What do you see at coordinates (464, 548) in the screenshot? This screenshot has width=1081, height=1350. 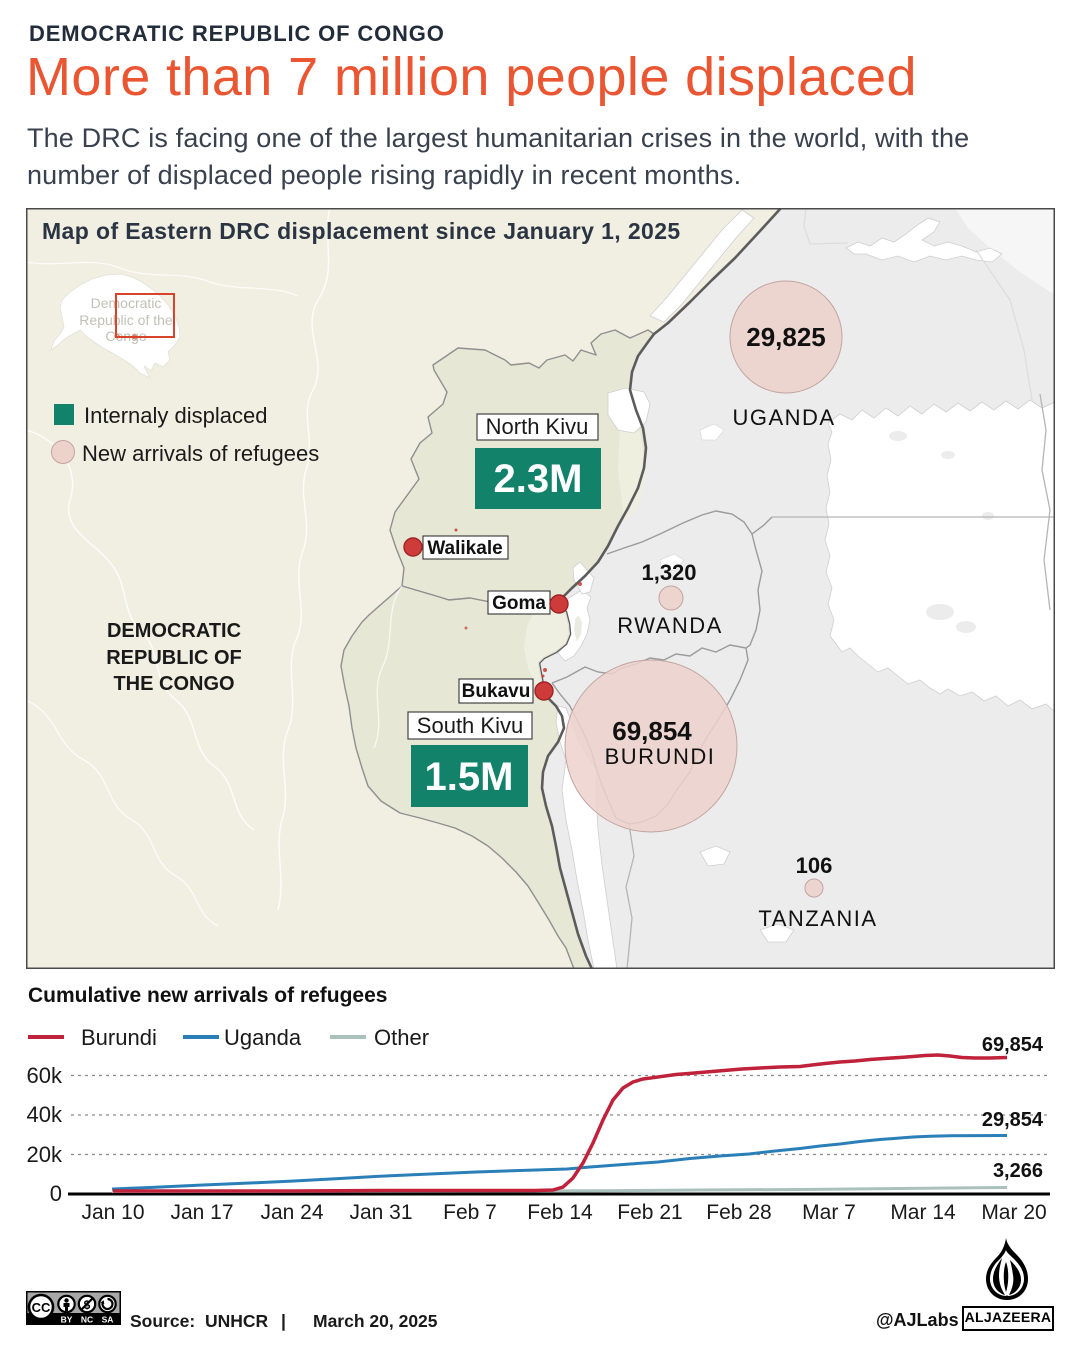 I see `svg-text: Walikale` at bounding box center [464, 548].